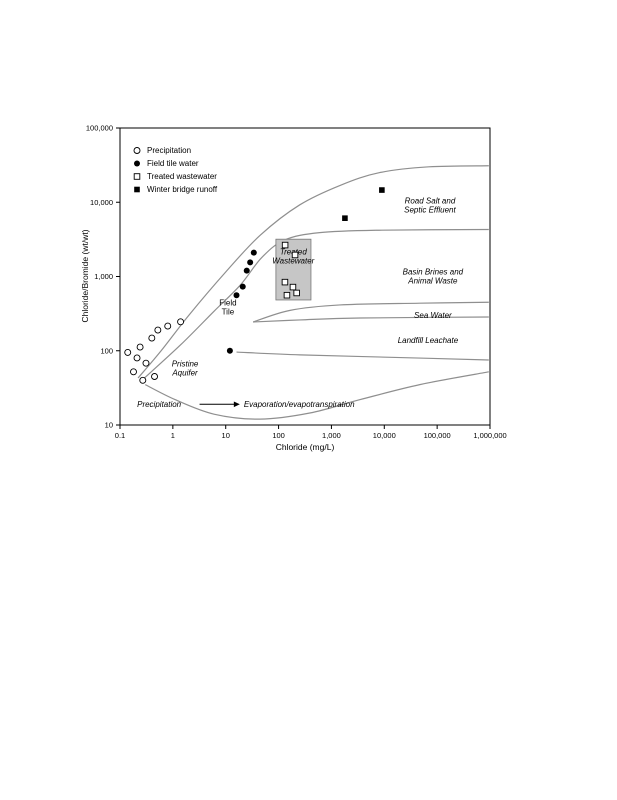 The height and width of the screenshot is (800, 617). What do you see at coordinates (433, 315) in the screenshot?
I see `region-label: Sea Water` at bounding box center [433, 315].